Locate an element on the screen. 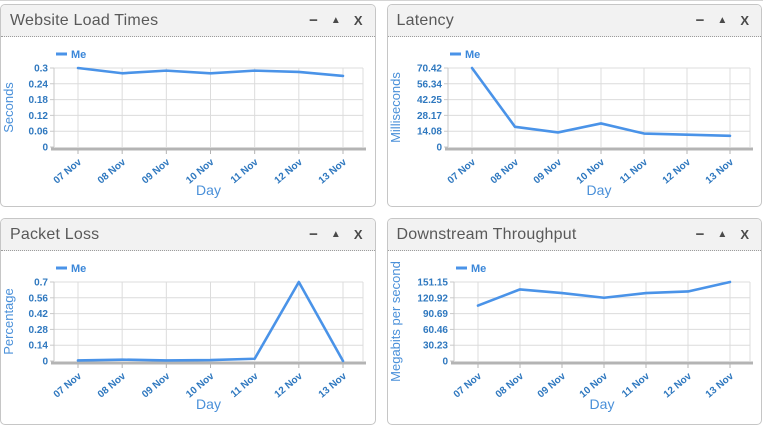 The image size is (763, 436). y-axis-title: Milliseconds is located at coordinates (395, 107).